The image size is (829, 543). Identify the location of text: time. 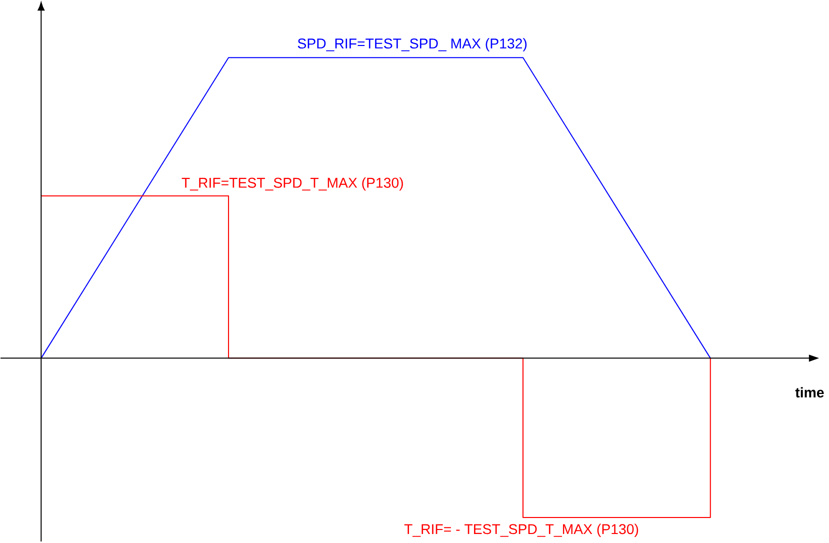
(809, 392).